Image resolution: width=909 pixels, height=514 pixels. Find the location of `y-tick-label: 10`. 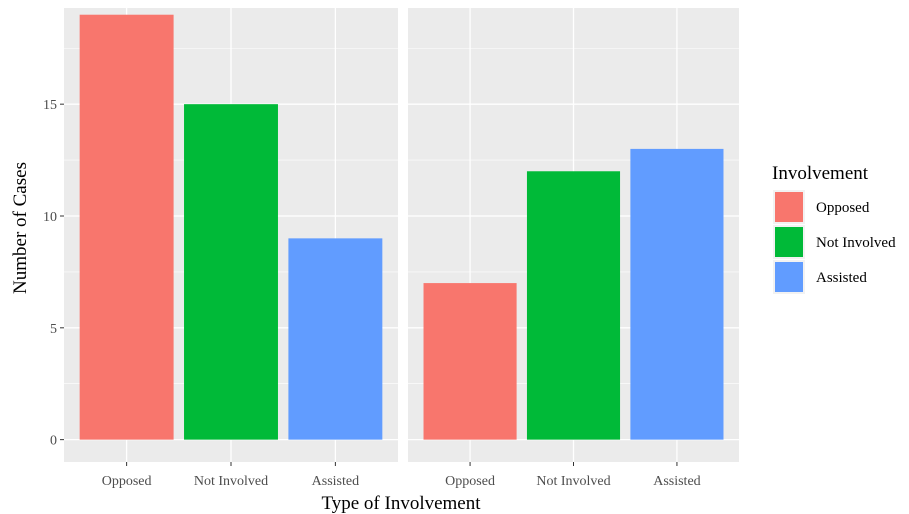

y-tick-label: 10 is located at coordinates (50, 217).